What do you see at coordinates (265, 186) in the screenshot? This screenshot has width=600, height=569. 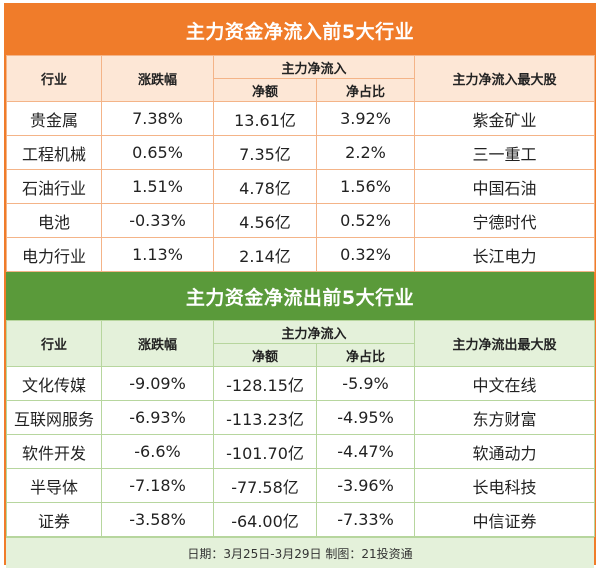 I see `cell-amount: 4.78亿` at bounding box center [265, 186].